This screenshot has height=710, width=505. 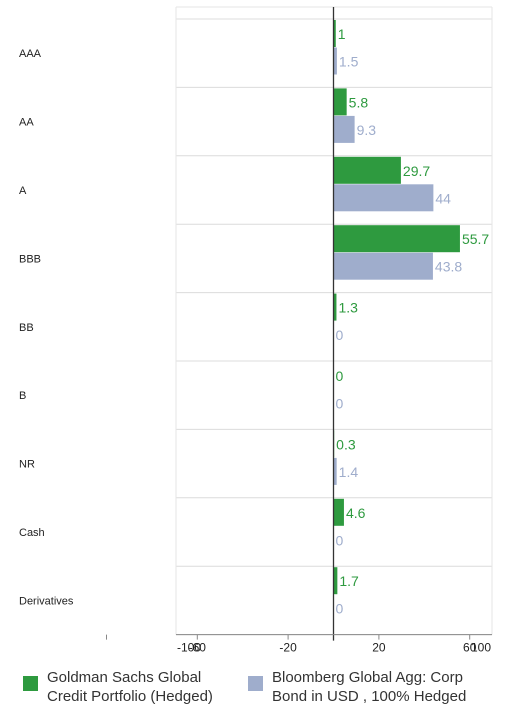 What do you see at coordinates (255, 683) in the screenshot?
I see `legend-swatch-bloomberg` at bounding box center [255, 683].